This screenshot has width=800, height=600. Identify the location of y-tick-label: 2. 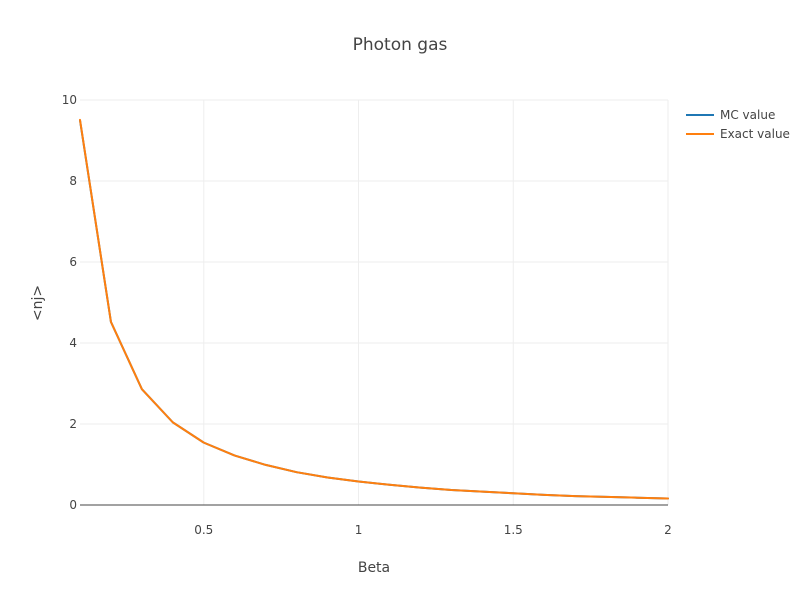
(73, 424).